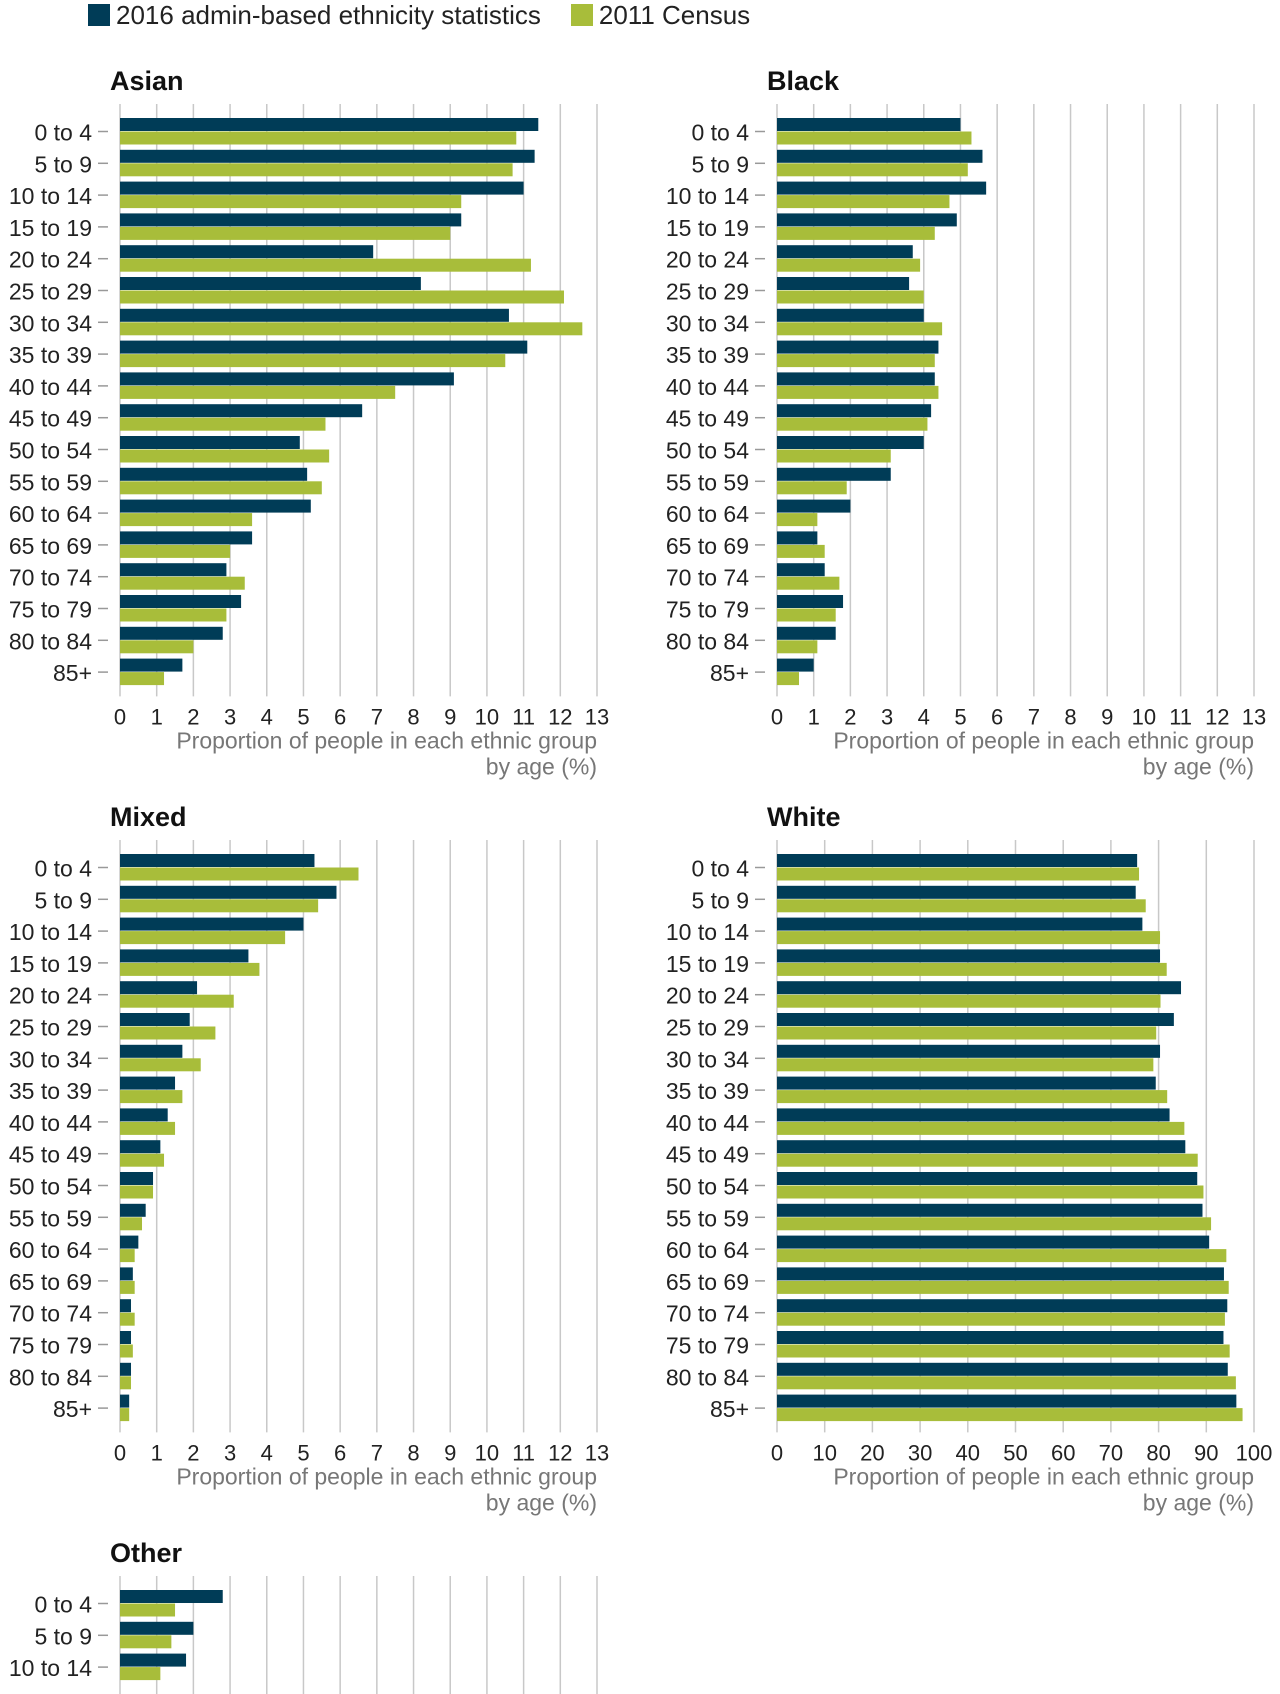 Image resolution: width=1280 pixels, height=1694 pixels. Describe the element at coordinates (968, 1452) in the screenshot. I see `x-tick-label: 40` at that location.